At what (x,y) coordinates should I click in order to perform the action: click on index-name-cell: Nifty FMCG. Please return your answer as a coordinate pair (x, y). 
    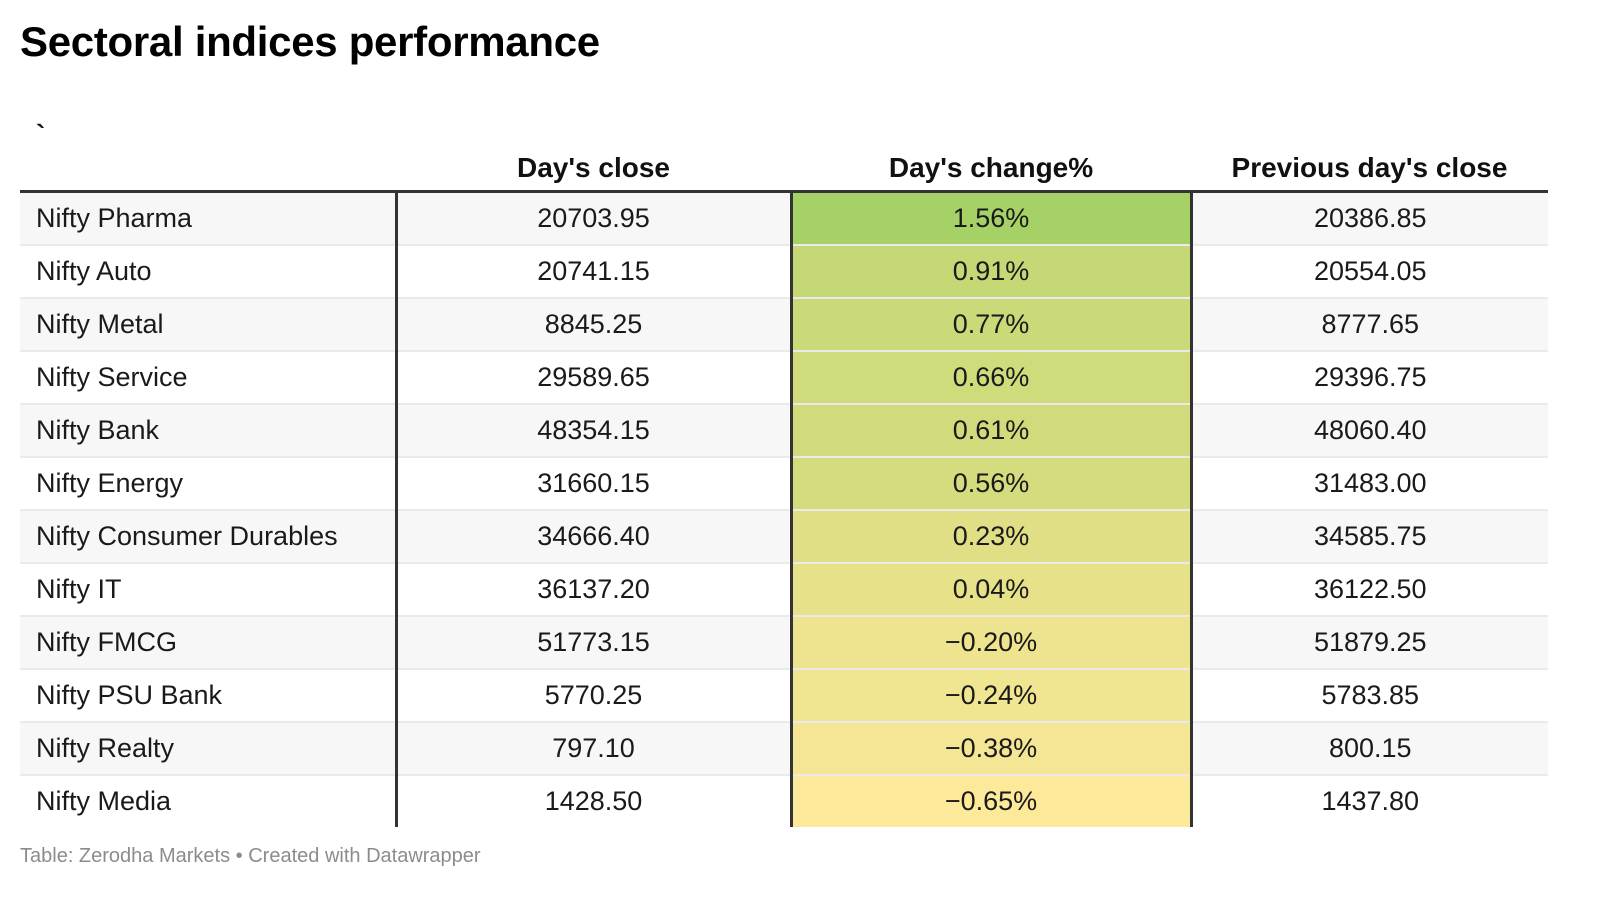
    Looking at the image, I should click on (209, 643).